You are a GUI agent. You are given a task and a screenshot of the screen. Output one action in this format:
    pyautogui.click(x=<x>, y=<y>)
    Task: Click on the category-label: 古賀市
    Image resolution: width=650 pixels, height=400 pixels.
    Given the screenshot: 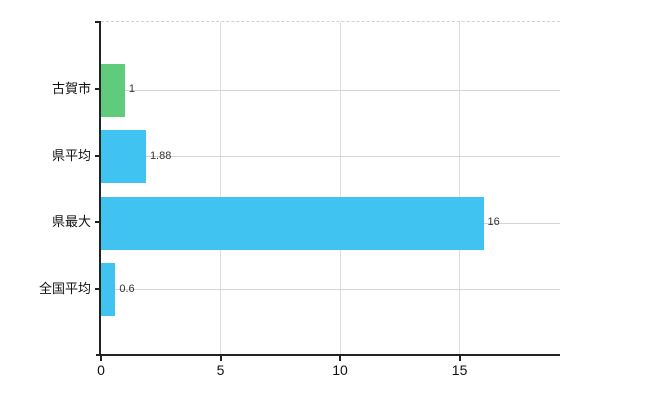 What is the action you would take?
    pyautogui.click(x=71, y=88)
    